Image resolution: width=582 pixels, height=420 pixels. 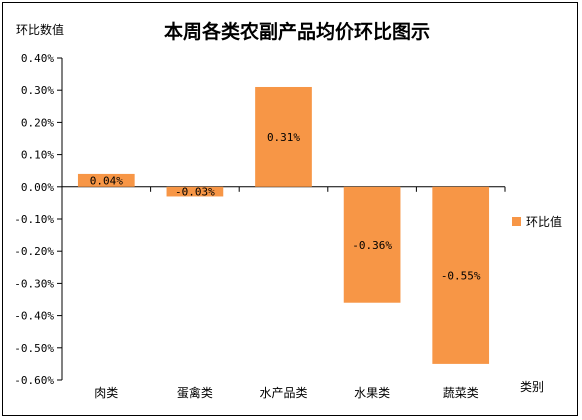 What do you see at coordinates (34, 348) in the screenshot?
I see `y-tick-label: -0.50%` at bounding box center [34, 348].